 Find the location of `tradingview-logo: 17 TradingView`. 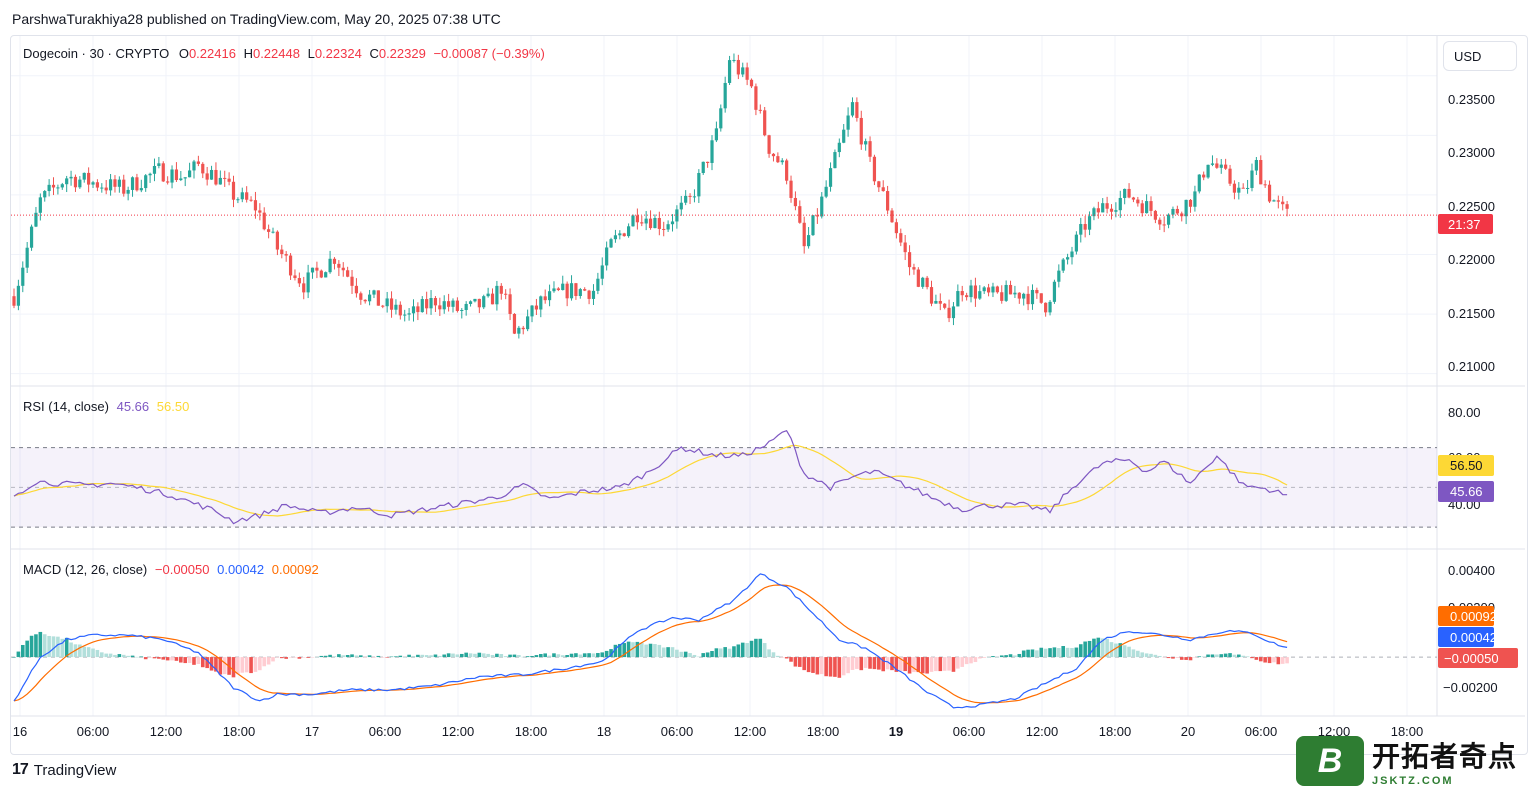

tradingview-logo: 17 TradingView is located at coordinates (64, 770).